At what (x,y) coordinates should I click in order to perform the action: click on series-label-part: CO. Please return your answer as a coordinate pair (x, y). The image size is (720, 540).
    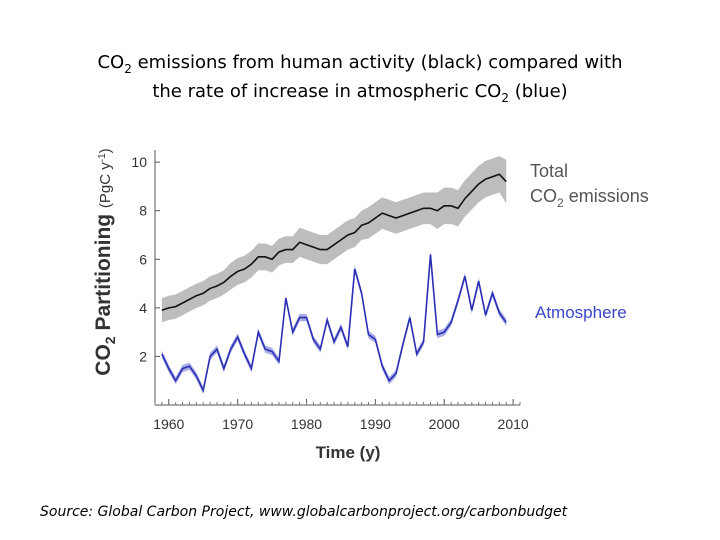
    Looking at the image, I should click on (543, 196).